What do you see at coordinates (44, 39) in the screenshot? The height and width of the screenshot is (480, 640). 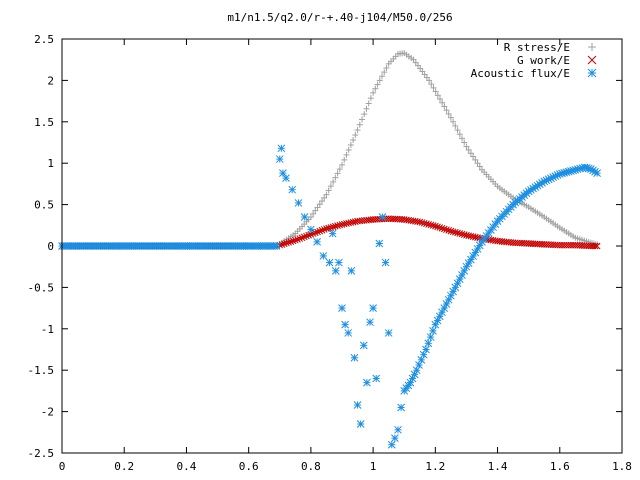 I see `y-tick-label: 2.5` at bounding box center [44, 39].